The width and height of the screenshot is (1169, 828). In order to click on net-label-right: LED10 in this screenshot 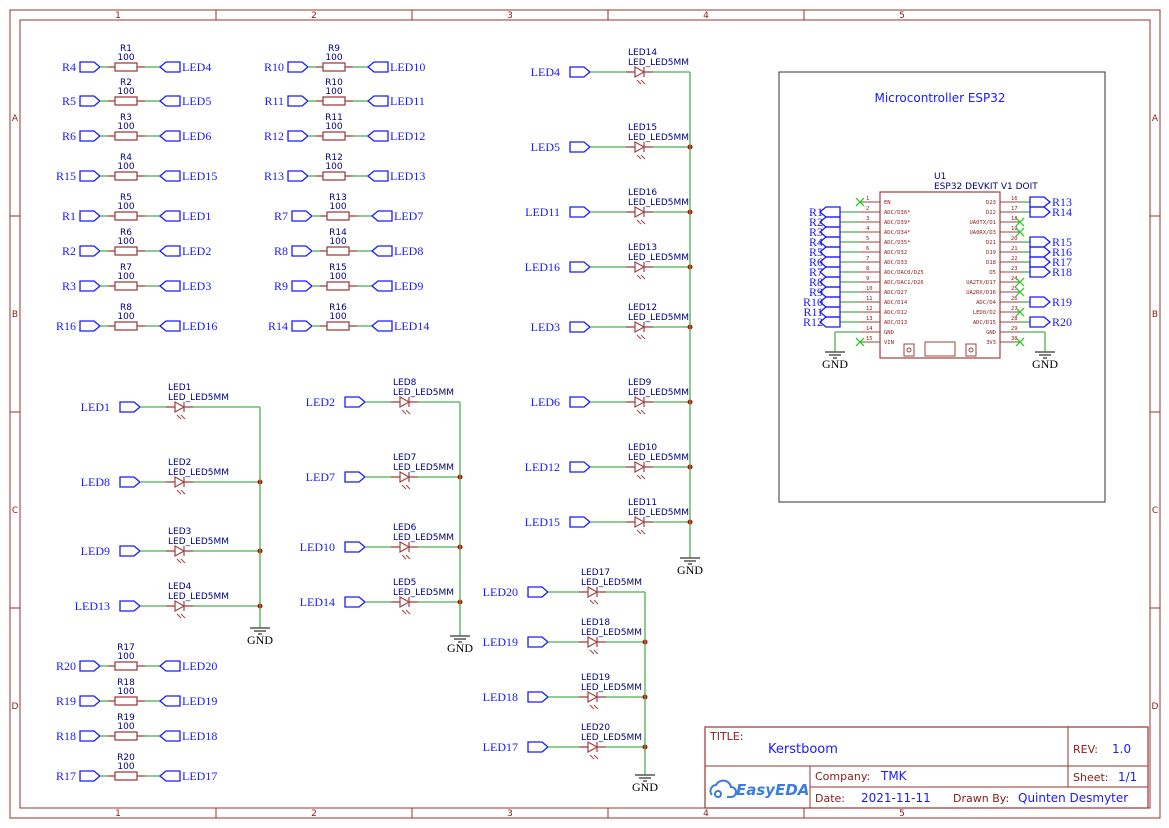, I will do `click(407, 67)`.